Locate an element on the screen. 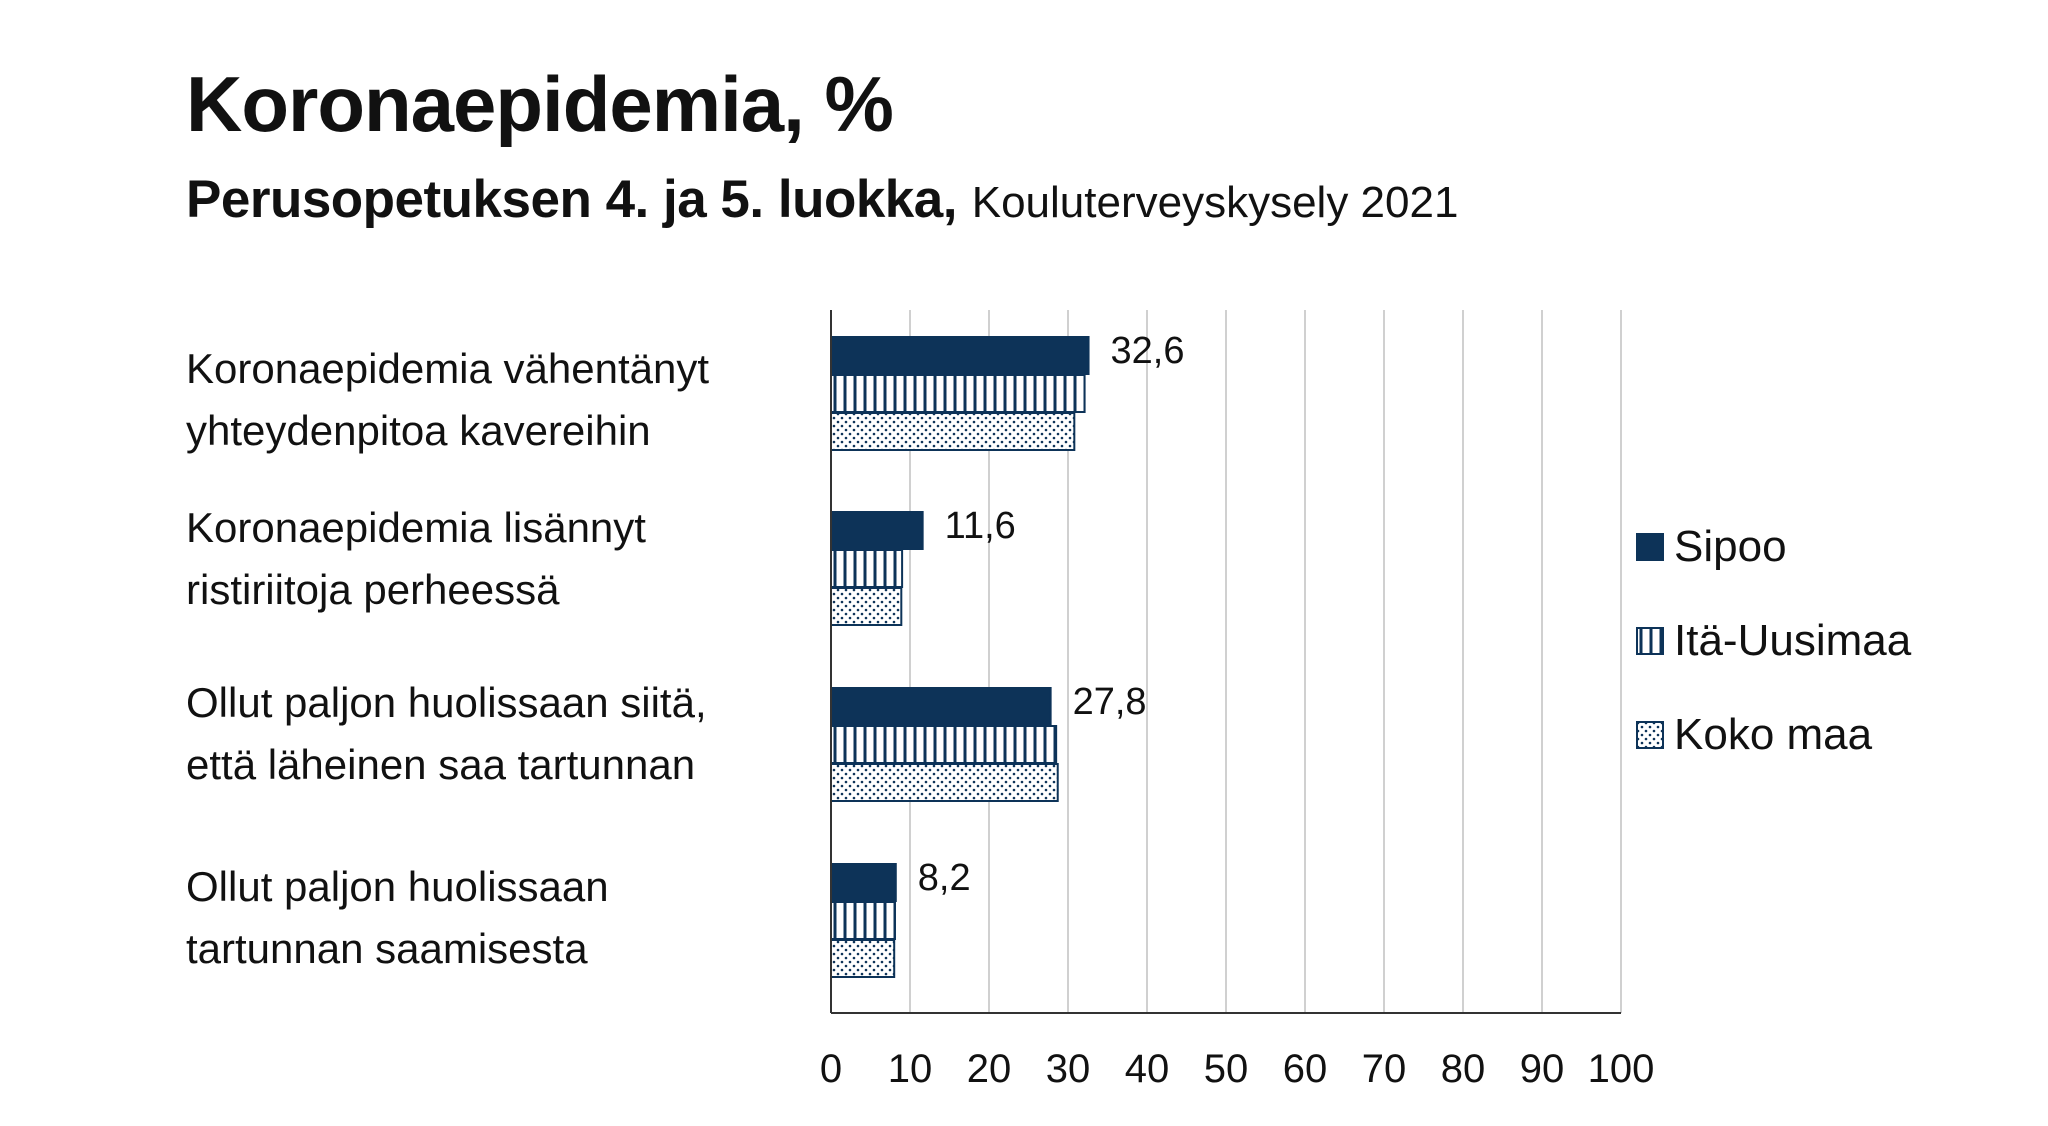 The width and height of the screenshot is (2048, 1126). category-label-line: Ollut paljon huolissaan siitä, is located at coordinates (446, 702).